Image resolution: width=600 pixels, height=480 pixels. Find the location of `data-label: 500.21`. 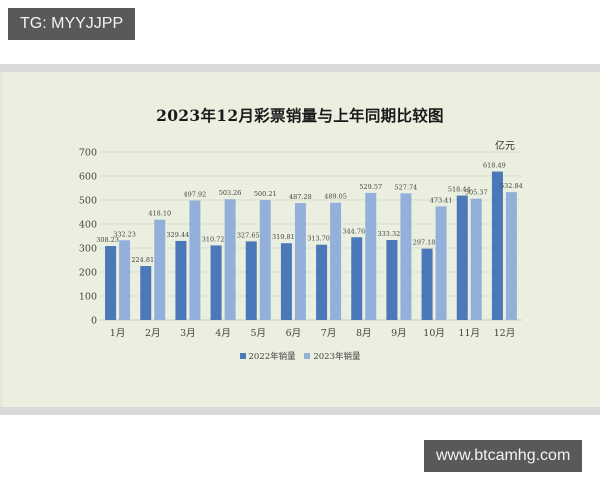

data-label: 500.21 is located at coordinates (265, 194).